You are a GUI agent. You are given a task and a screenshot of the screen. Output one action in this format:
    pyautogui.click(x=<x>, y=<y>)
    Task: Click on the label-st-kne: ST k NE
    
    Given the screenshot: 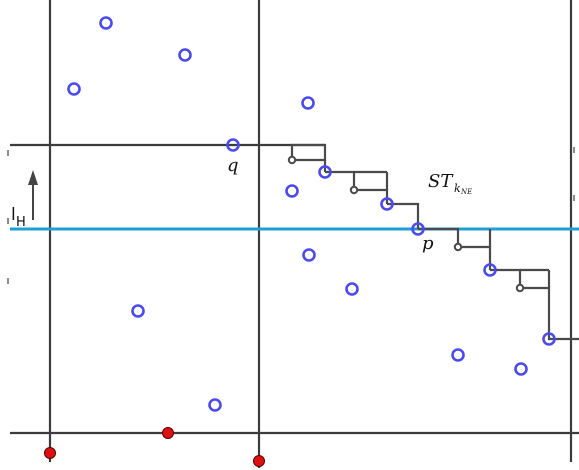 What is the action you would take?
    pyautogui.click(x=450, y=183)
    